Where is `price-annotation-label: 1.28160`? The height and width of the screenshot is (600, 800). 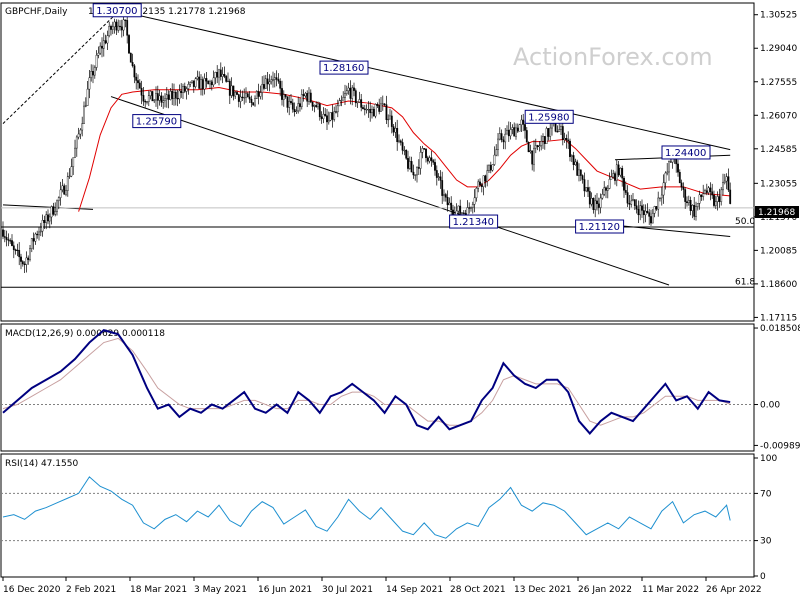 price-annotation-label: 1.28160 is located at coordinates (343, 68).